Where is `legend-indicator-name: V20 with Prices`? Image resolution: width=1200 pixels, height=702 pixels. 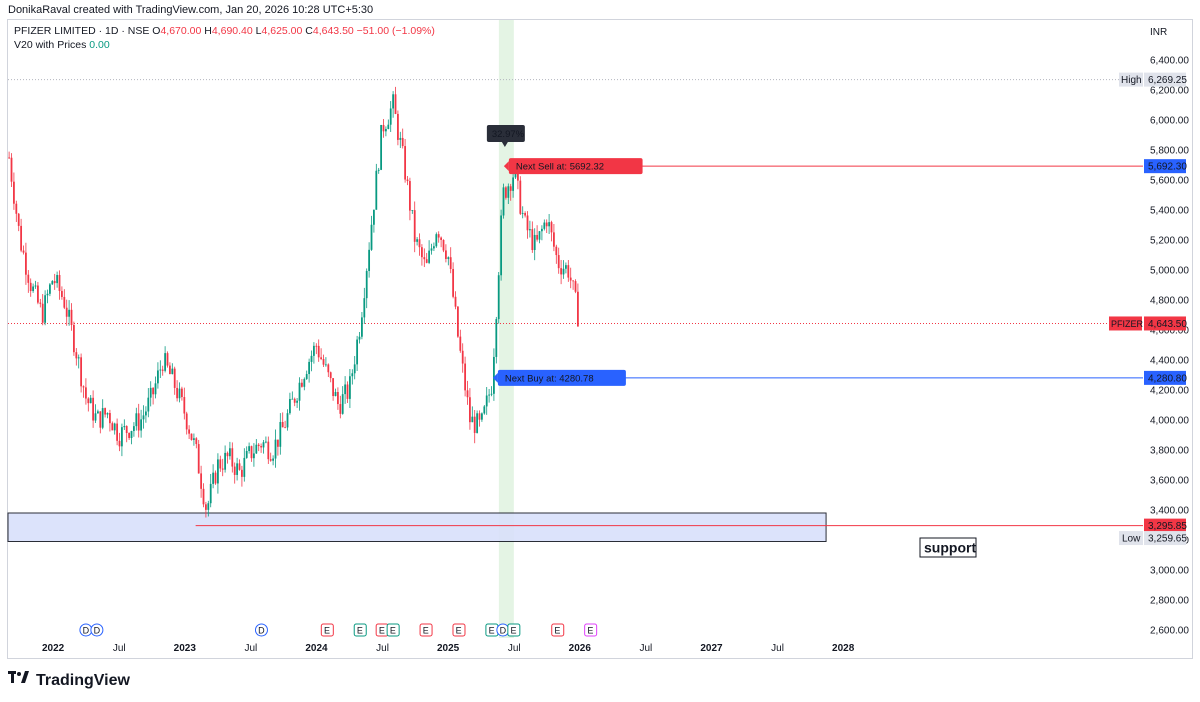
legend-indicator-name: V20 with Prices is located at coordinates (50, 45).